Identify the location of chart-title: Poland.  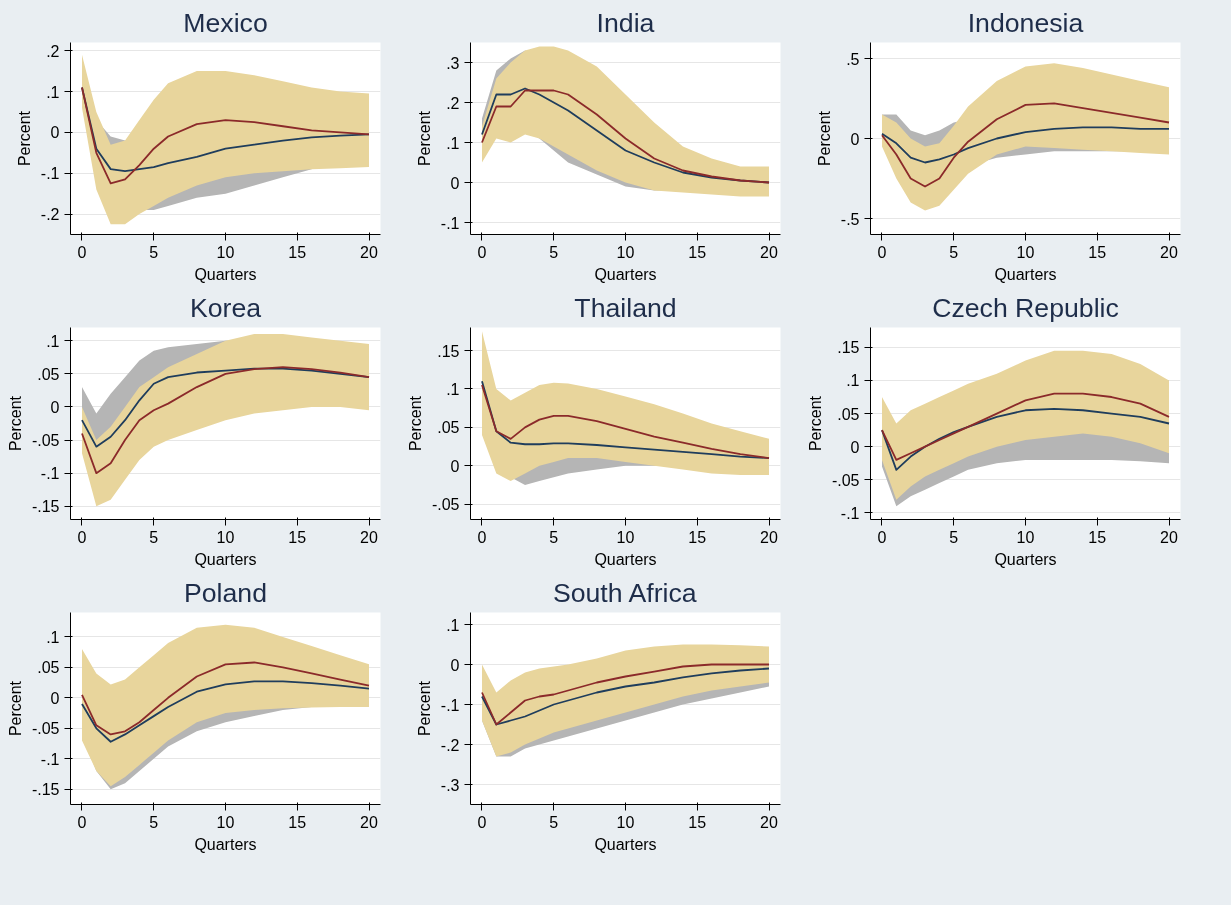
(226, 592).